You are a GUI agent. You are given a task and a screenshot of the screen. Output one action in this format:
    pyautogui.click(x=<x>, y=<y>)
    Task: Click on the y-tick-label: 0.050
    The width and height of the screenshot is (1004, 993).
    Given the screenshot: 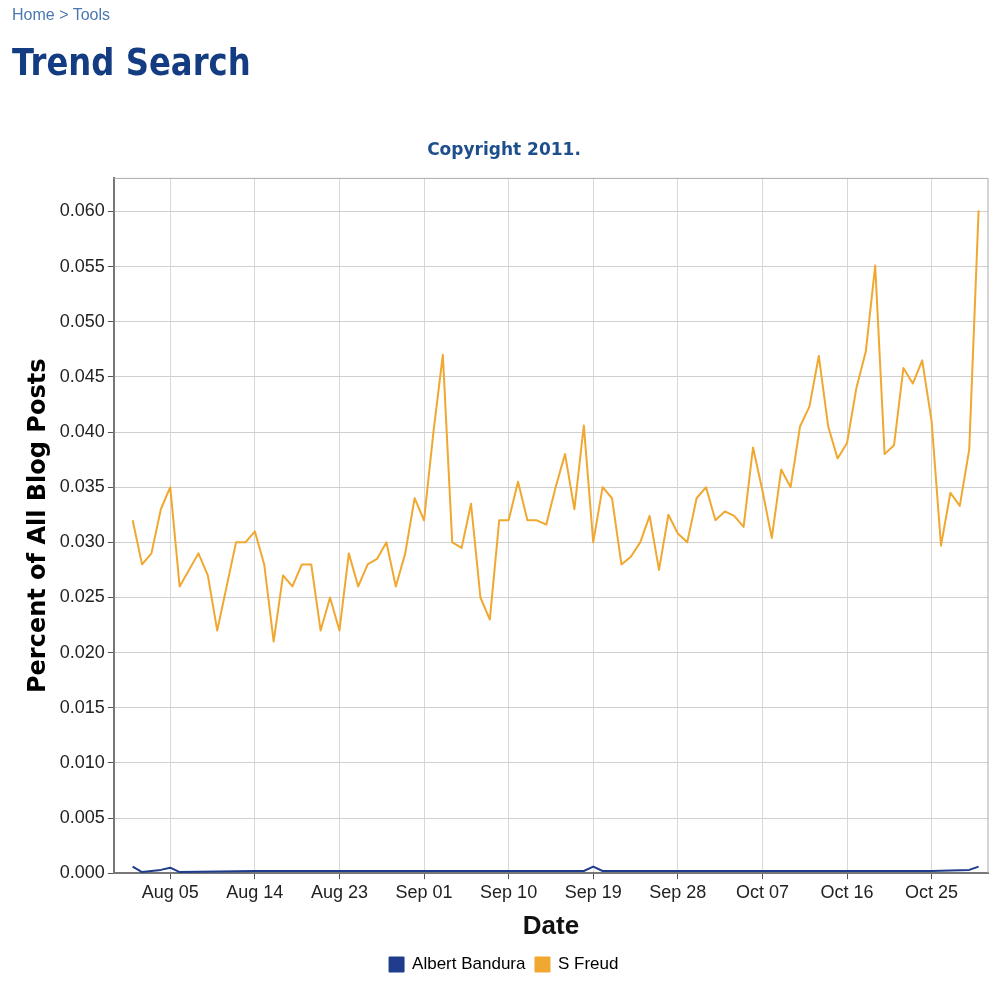 What is the action you would take?
    pyautogui.click(x=82, y=320)
    